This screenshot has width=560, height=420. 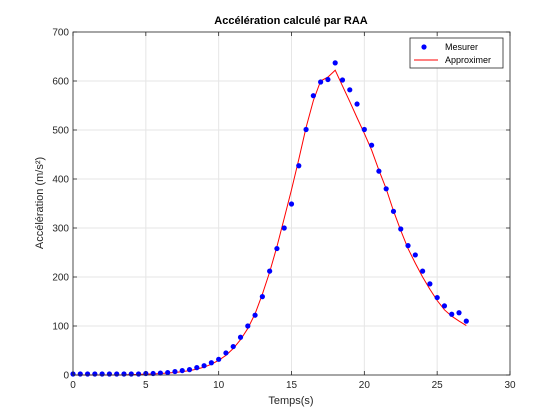 I want to click on y-axis-label: Accélération (m/s²), so click(x=40, y=203).